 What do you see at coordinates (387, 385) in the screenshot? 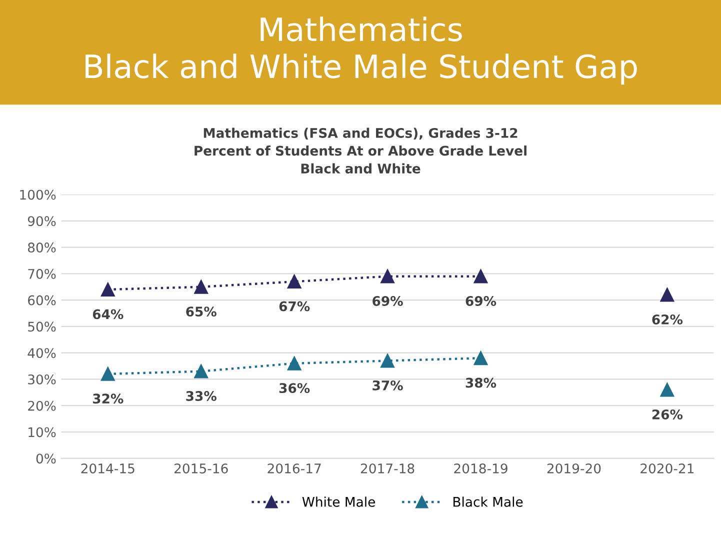
I see `data-label: 37%` at bounding box center [387, 385].